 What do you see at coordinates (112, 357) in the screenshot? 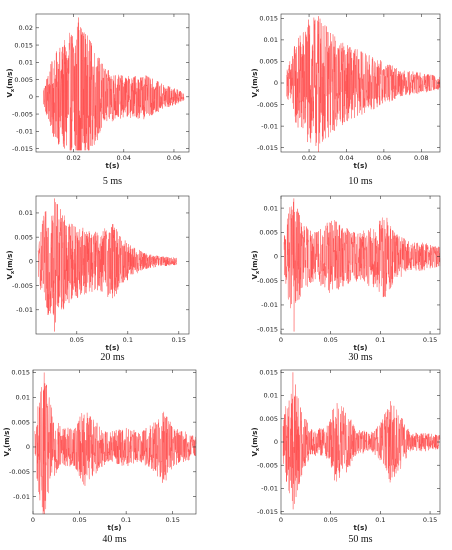
I see `panel-caption: 20 ms` at bounding box center [112, 357].